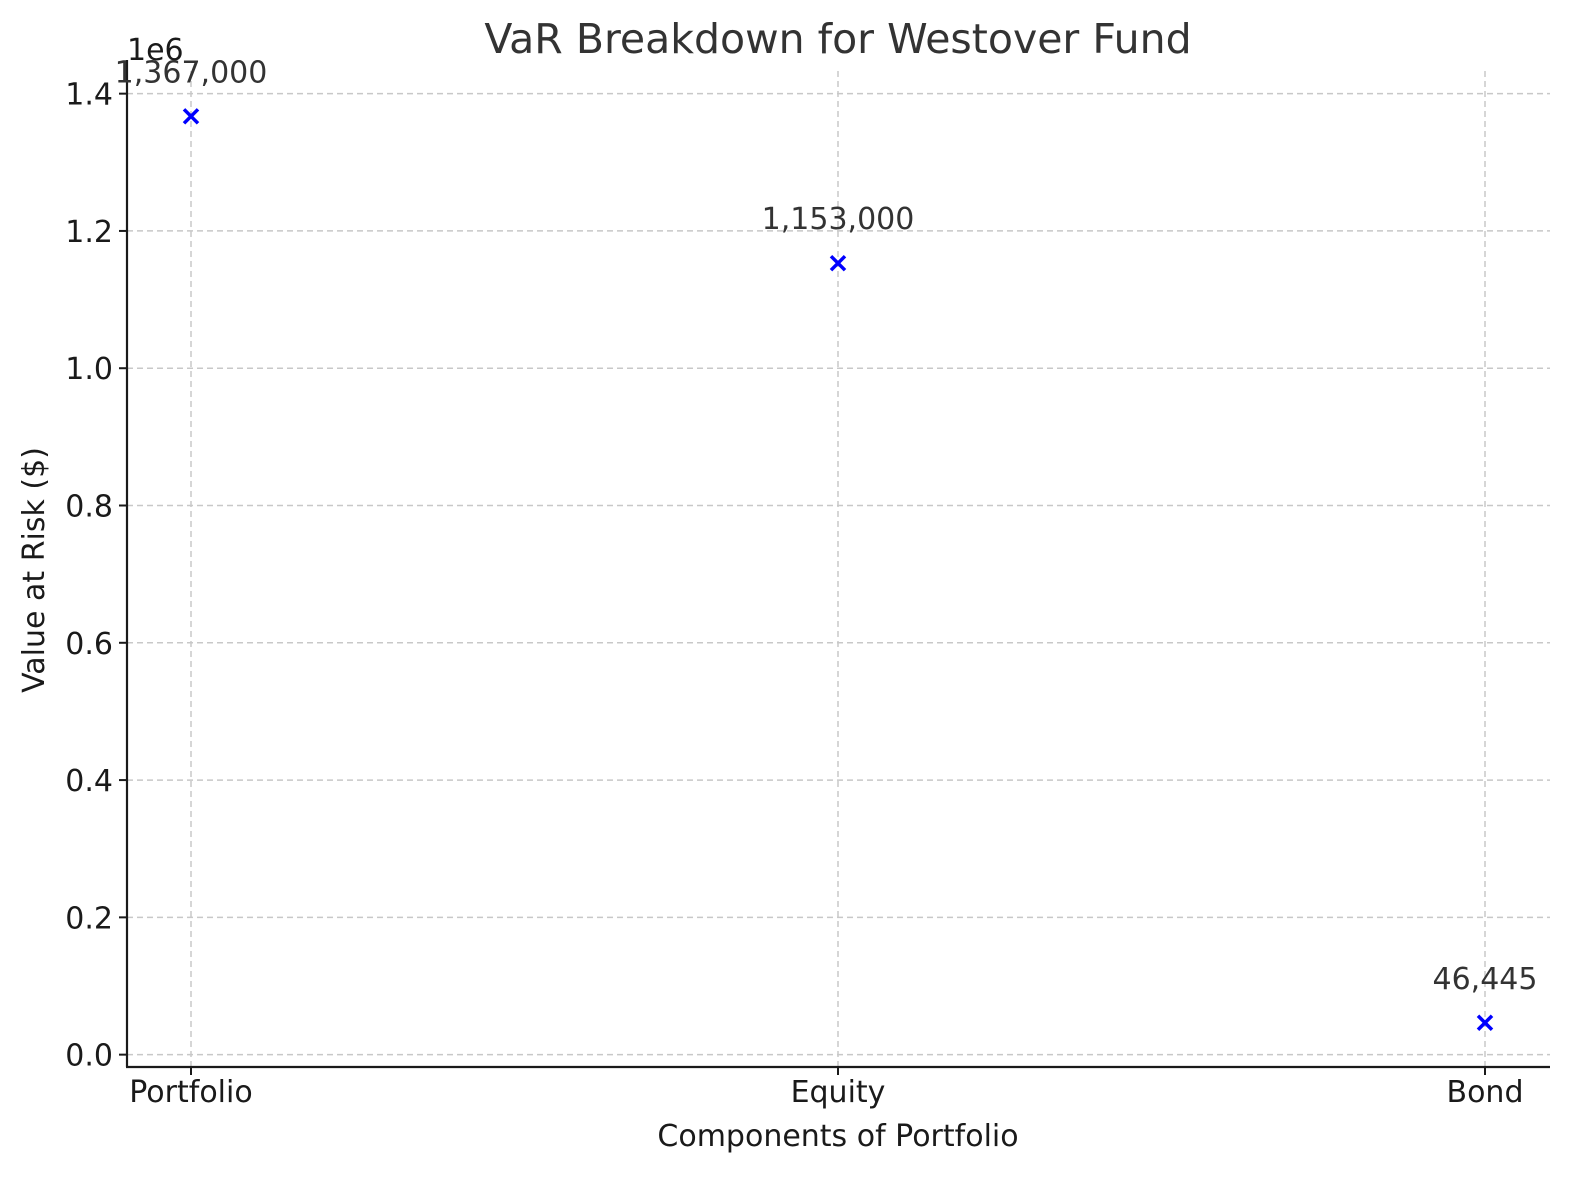 The width and height of the screenshot is (1577, 1180). I want to click on data-label: 1,367,000, so click(191, 72).